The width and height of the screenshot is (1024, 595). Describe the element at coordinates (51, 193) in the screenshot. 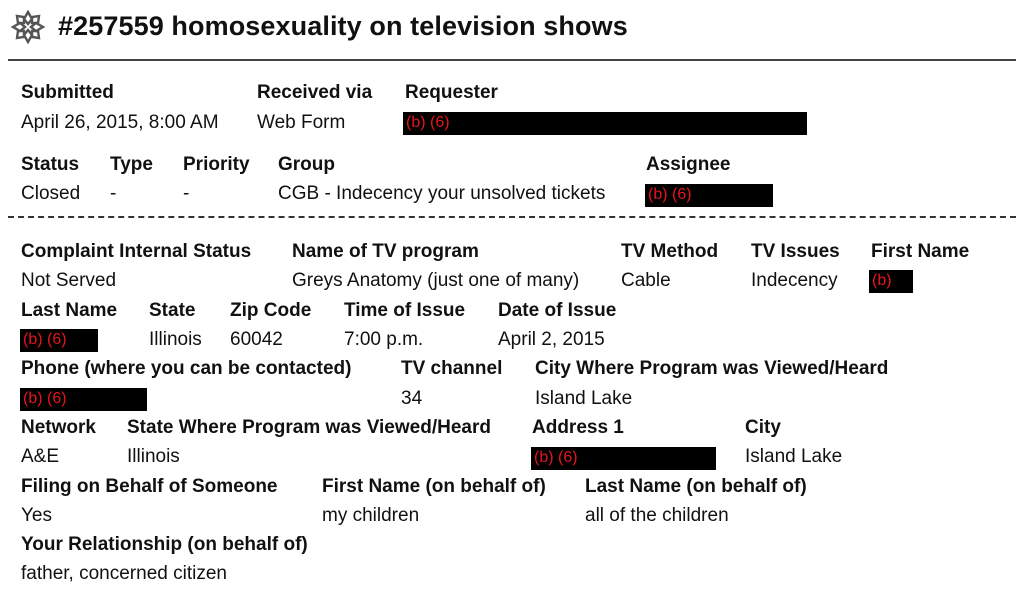

I see `status-value: Closed` at that location.